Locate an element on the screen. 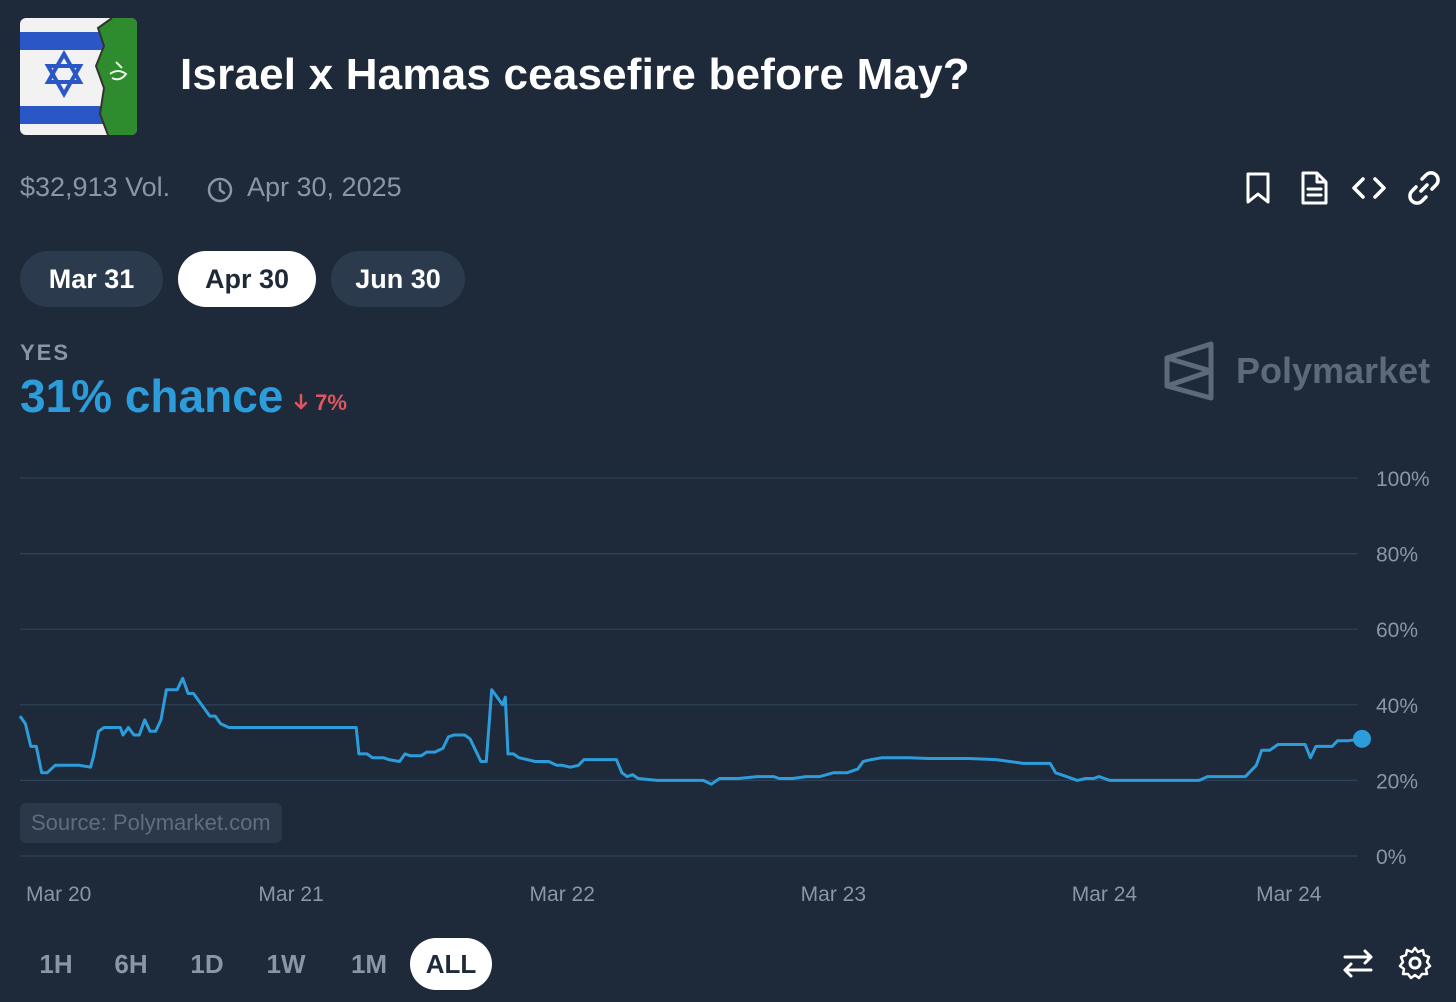 The height and width of the screenshot is (1002, 1456). change-indicator: 7% is located at coordinates (320, 403).